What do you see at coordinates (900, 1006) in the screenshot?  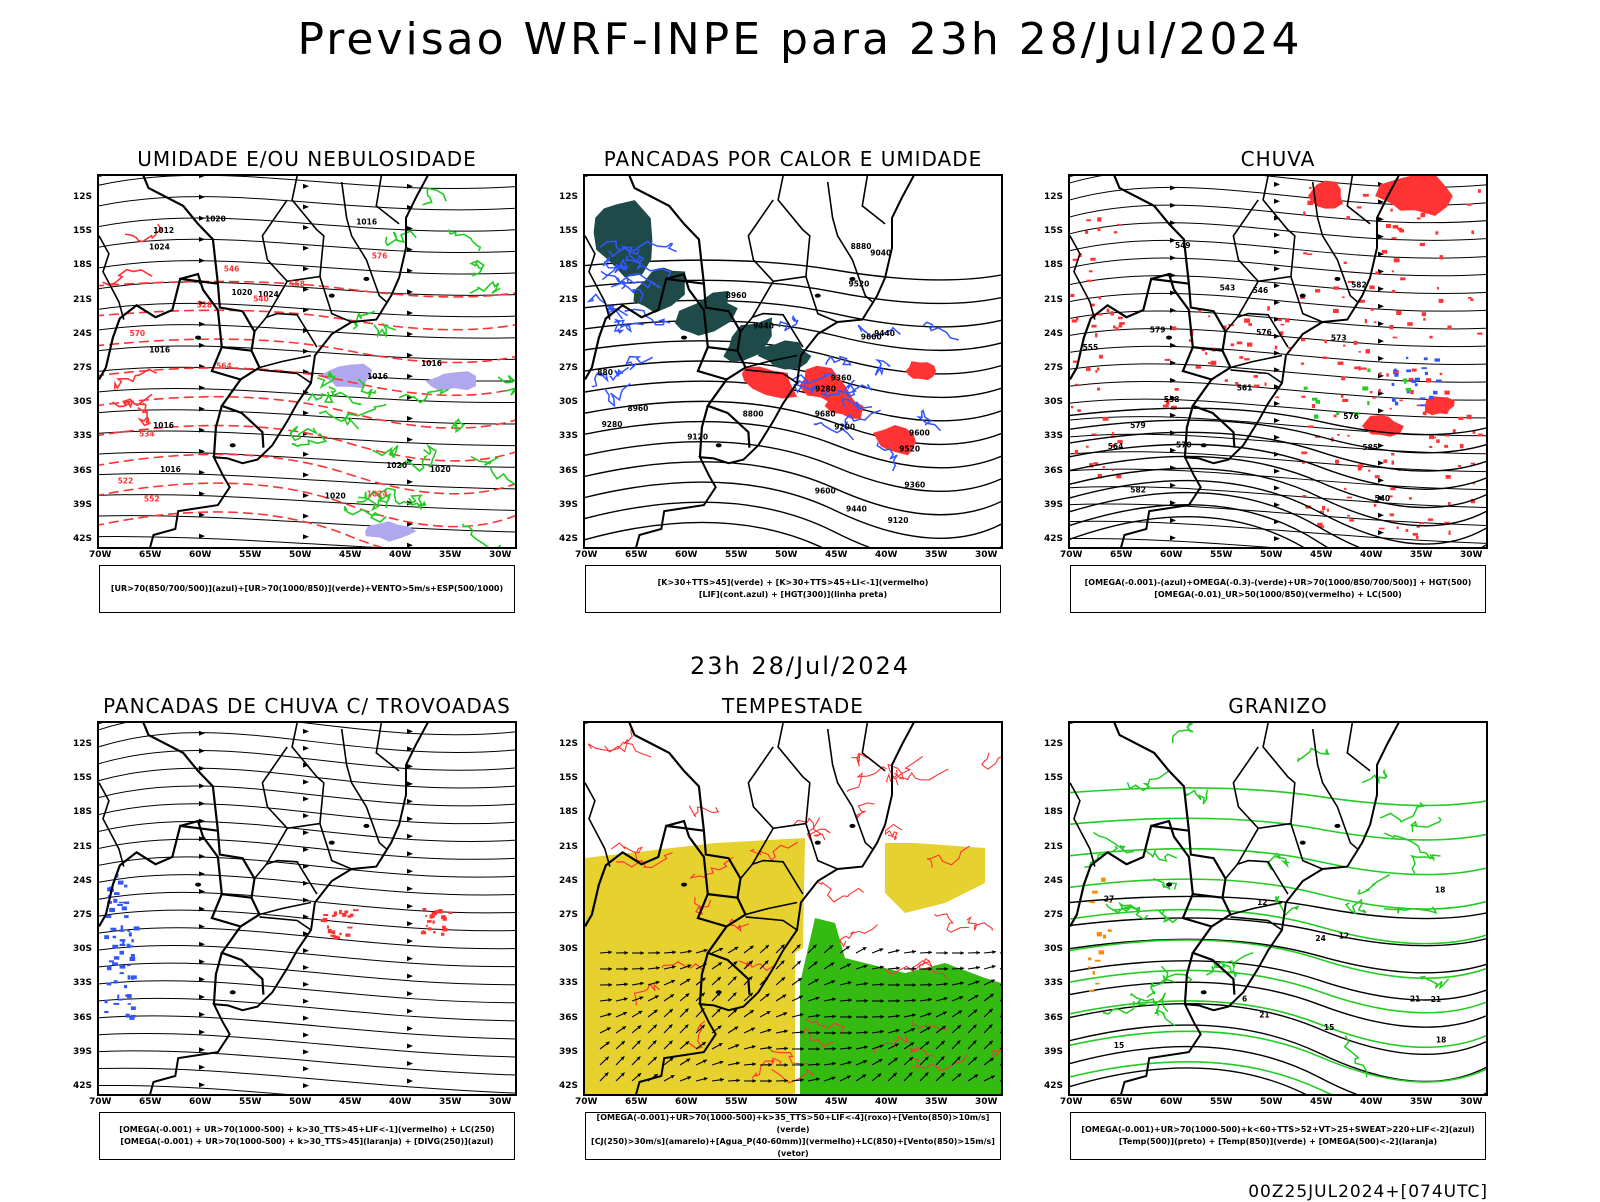 I see `green-shade` at bounding box center [900, 1006].